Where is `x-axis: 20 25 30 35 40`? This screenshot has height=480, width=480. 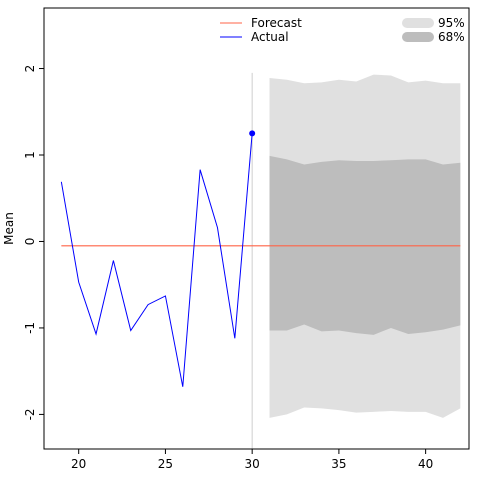
x-axis: 20 25 30 35 40 is located at coordinates (252, 460).